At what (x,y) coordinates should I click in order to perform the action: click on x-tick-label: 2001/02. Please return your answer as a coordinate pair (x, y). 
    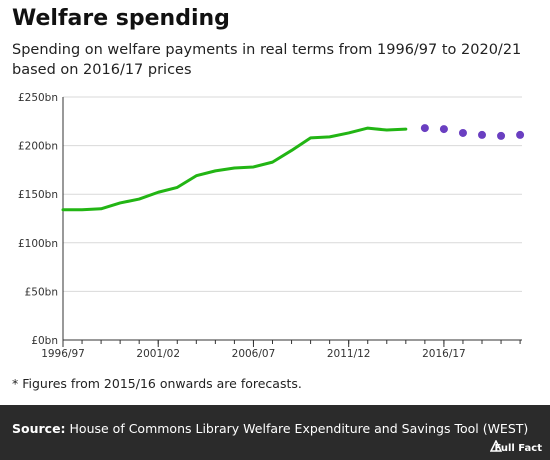
    Looking at the image, I should click on (158, 354).